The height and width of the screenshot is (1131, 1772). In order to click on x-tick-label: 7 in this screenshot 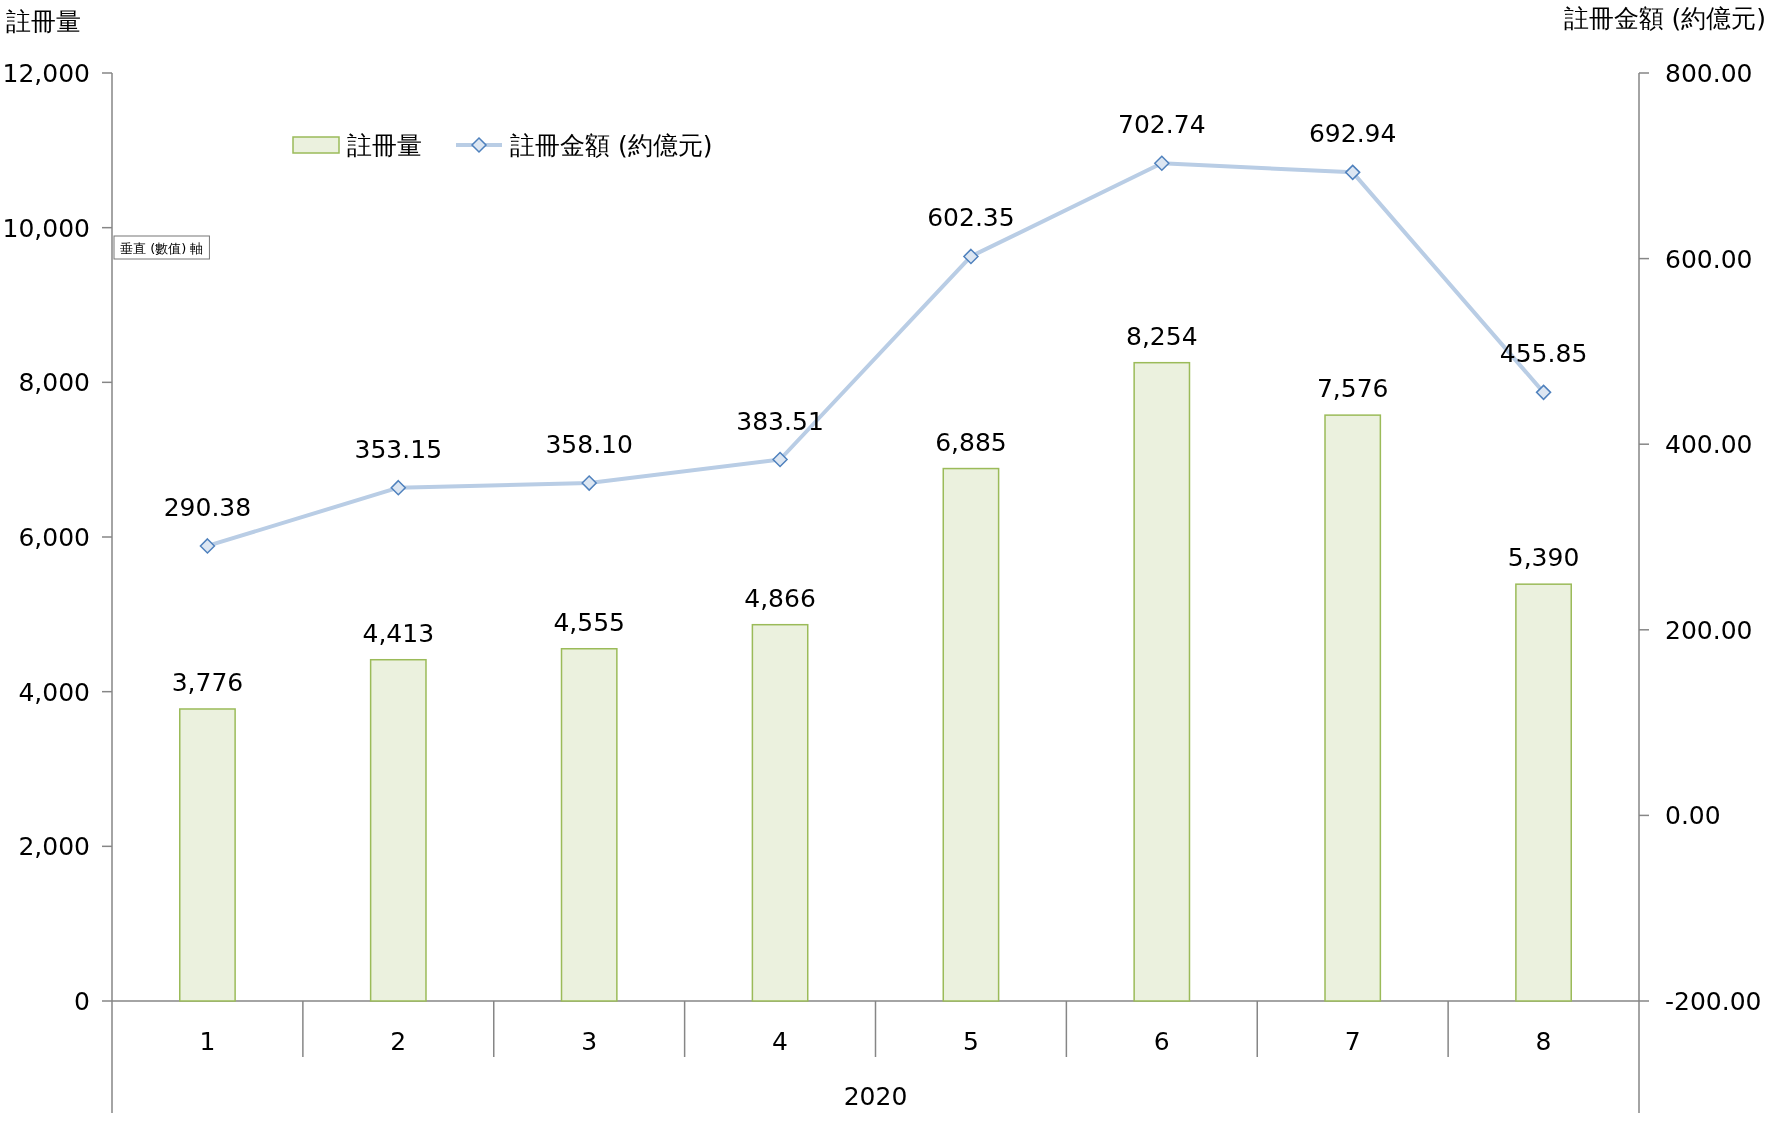, I will do `click(1352, 1041)`.